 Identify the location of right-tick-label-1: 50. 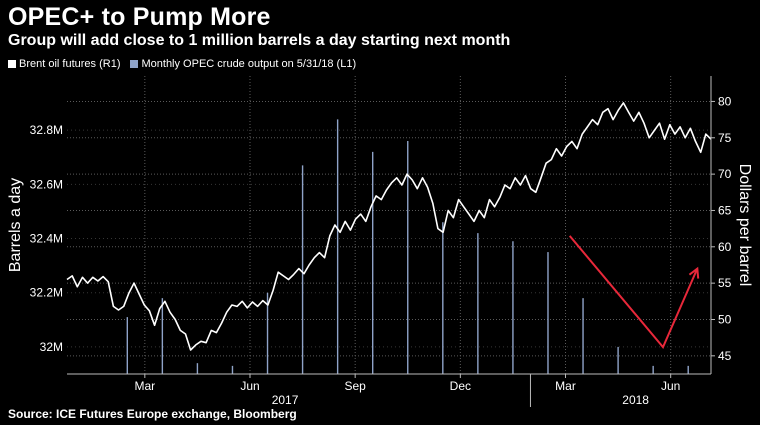
(725, 319).